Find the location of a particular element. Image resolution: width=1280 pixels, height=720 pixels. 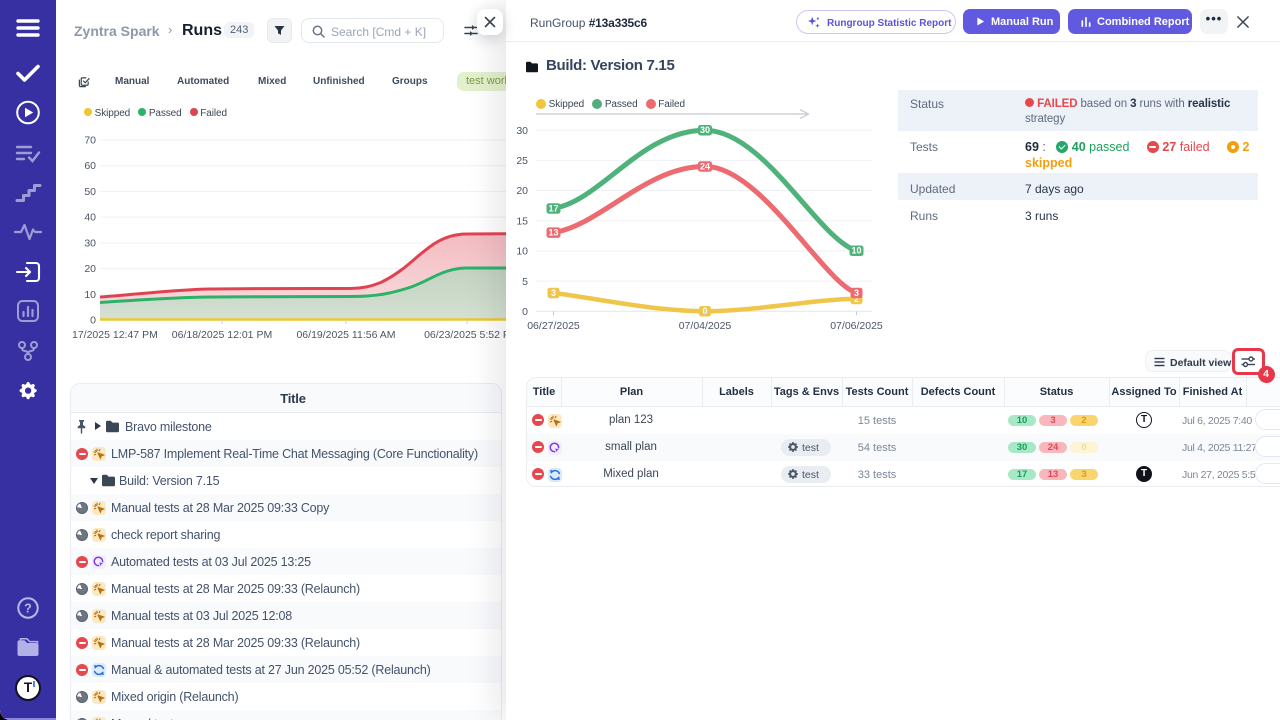

svg-text: 40 is located at coordinates (90, 218).